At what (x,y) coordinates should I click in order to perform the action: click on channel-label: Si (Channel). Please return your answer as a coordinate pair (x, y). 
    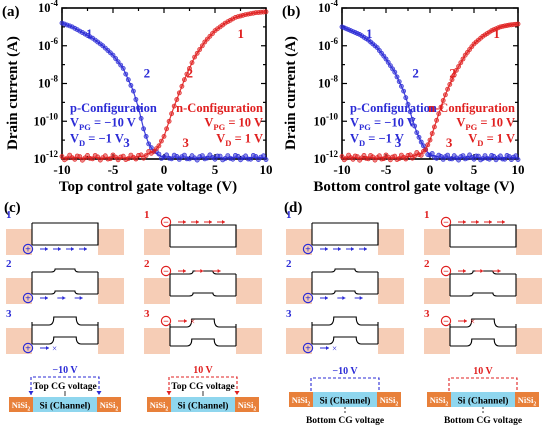
    Looking at the image, I should click on (65, 406).